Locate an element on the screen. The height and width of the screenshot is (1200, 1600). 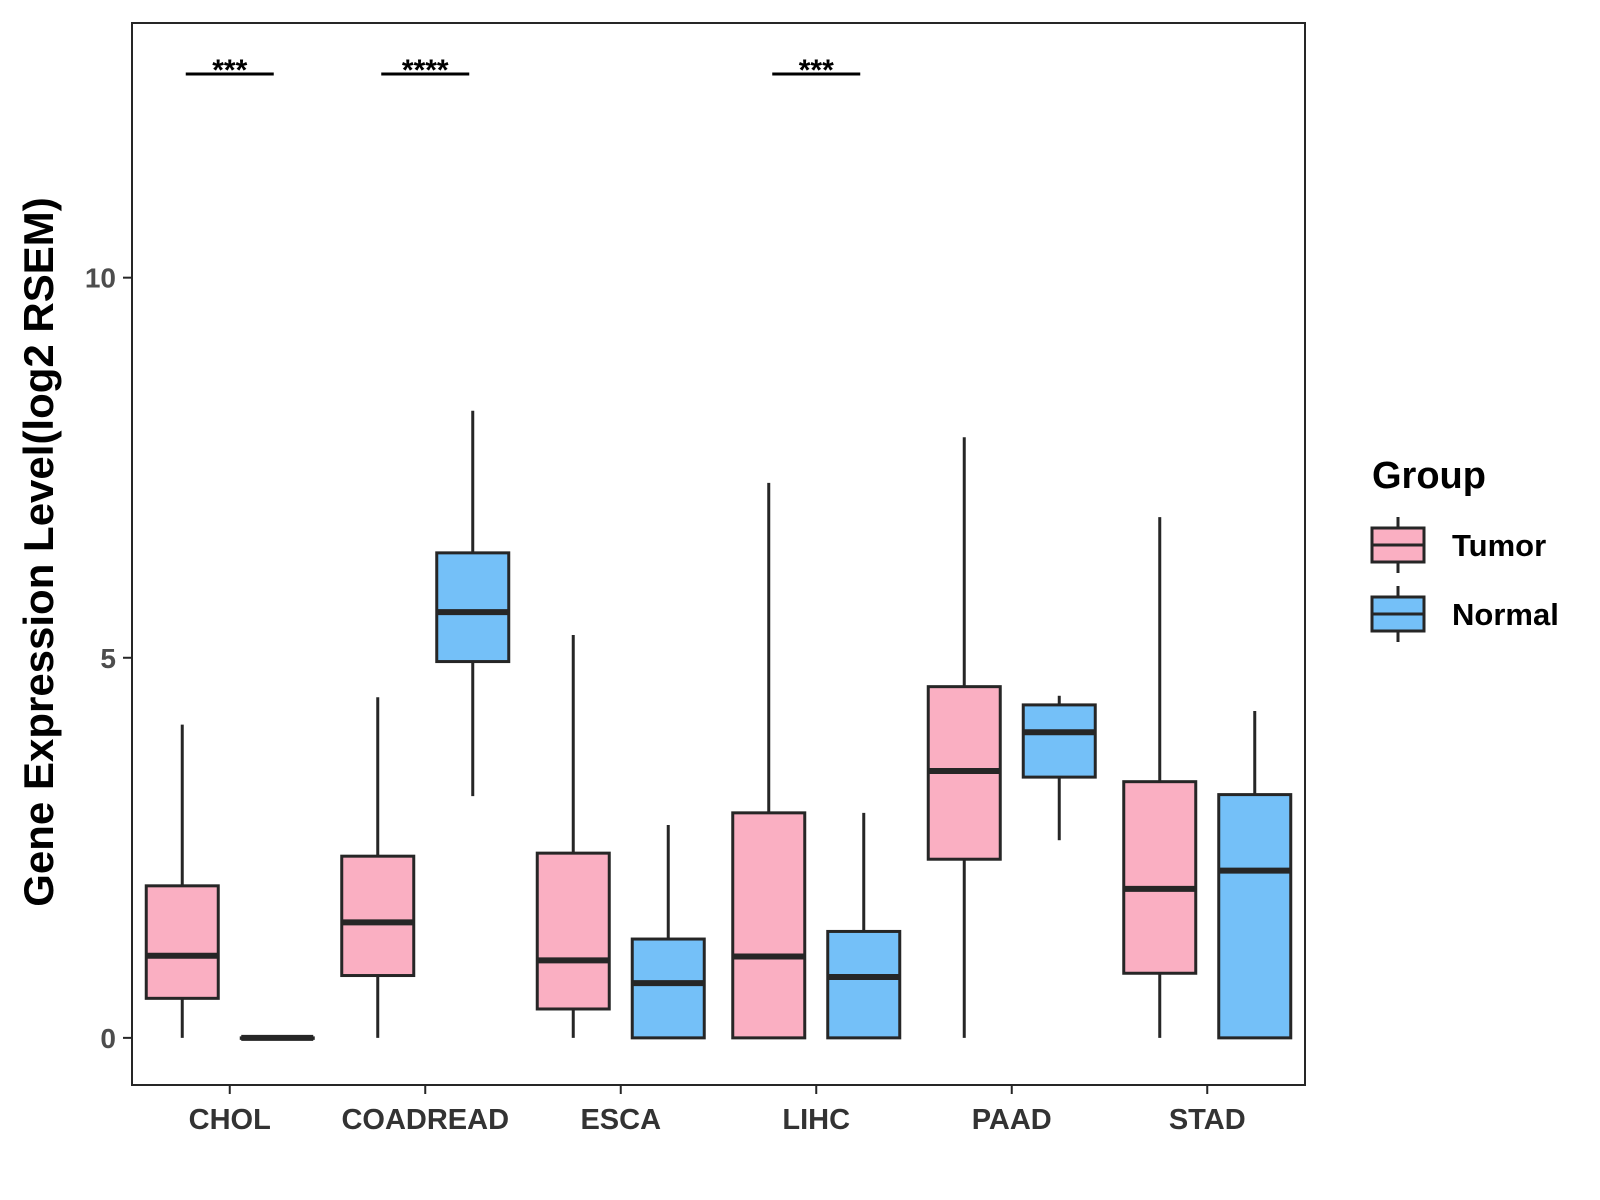
box-body-esca-tumor is located at coordinates (573, 931).